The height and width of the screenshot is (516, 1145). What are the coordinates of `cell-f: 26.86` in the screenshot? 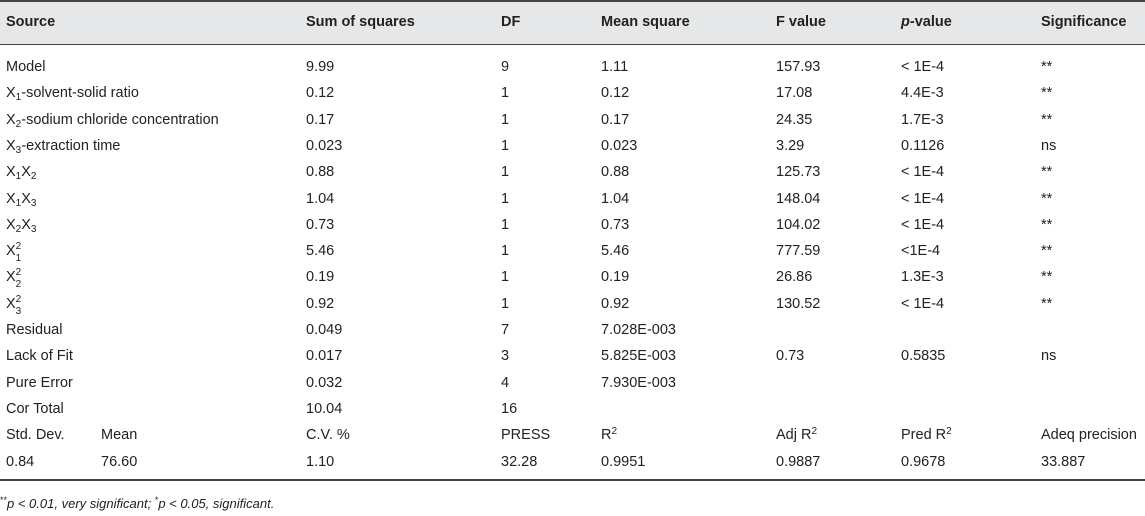 It's located at (794, 277).